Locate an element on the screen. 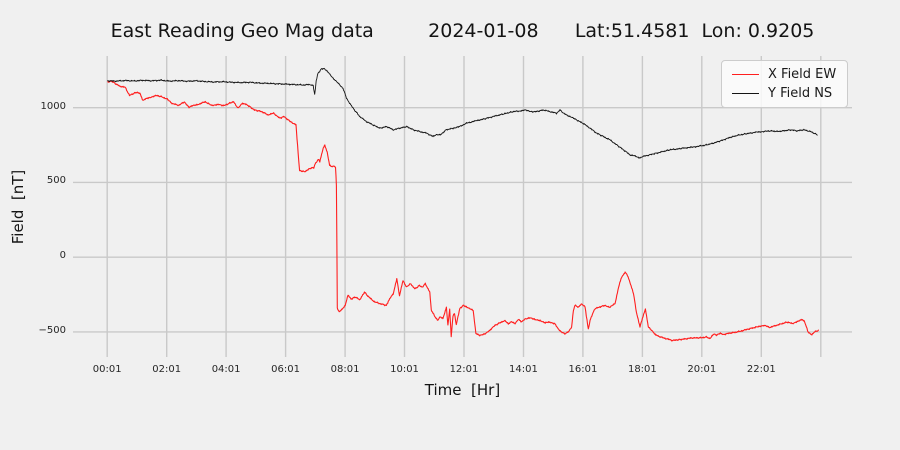  legend-line-sample-y-field is located at coordinates (745, 93).